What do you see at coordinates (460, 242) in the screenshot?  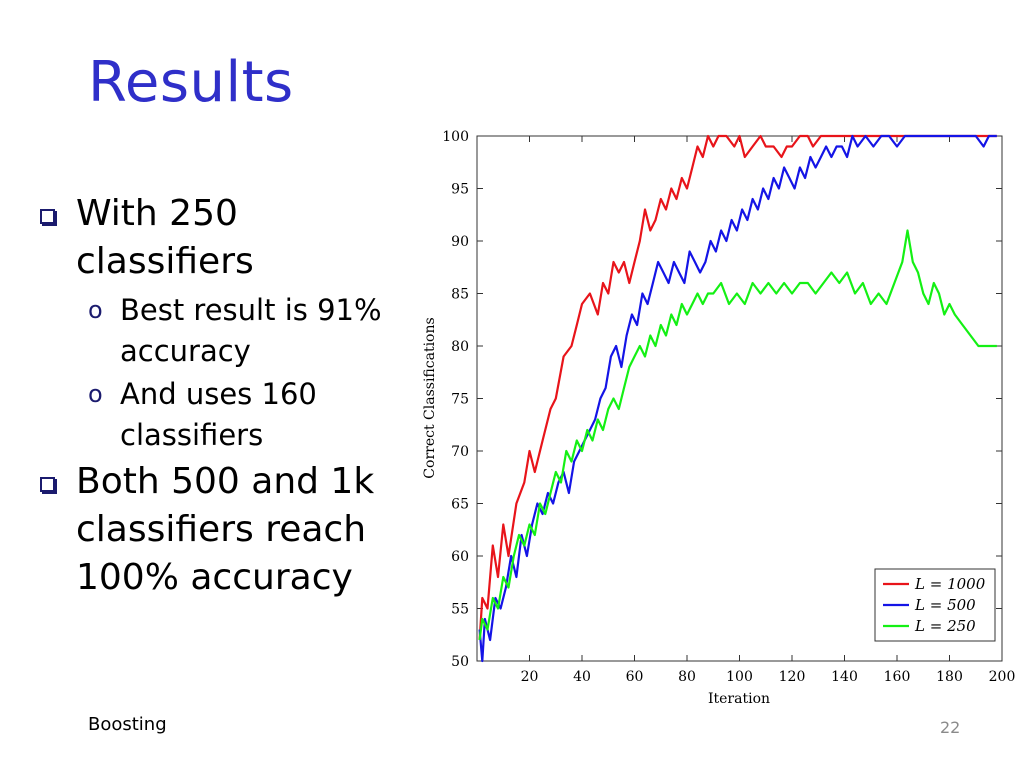 I see `y-tick-label: 90` at bounding box center [460, 242].